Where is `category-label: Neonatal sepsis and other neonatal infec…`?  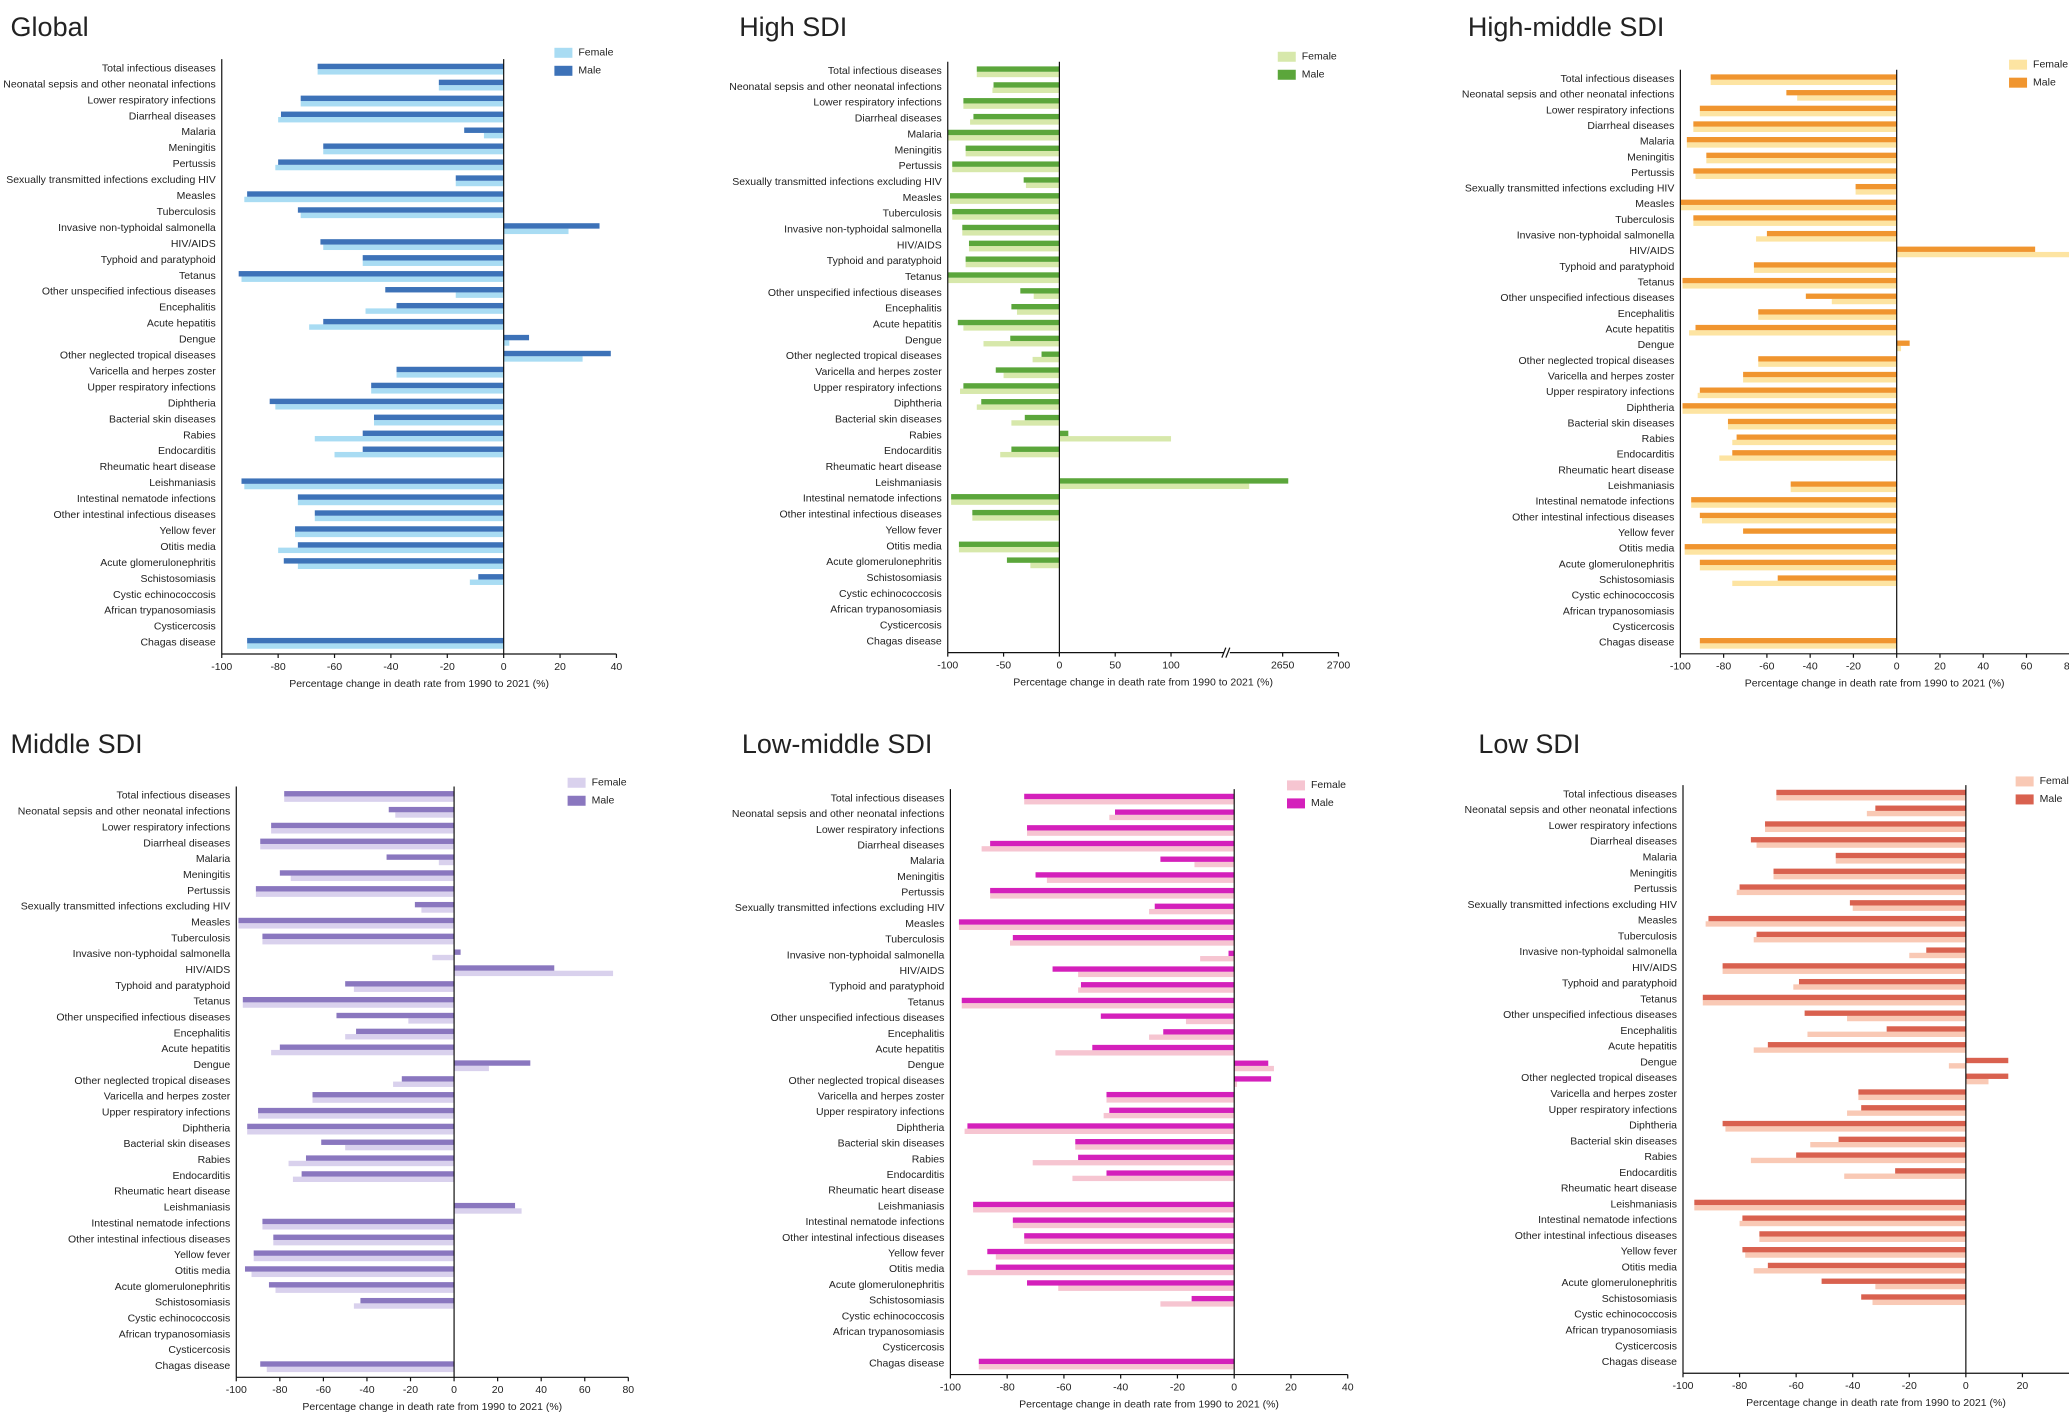
category-label: Neonatal sepsis and other neonatal infec… is located at coordinates (124, 812).